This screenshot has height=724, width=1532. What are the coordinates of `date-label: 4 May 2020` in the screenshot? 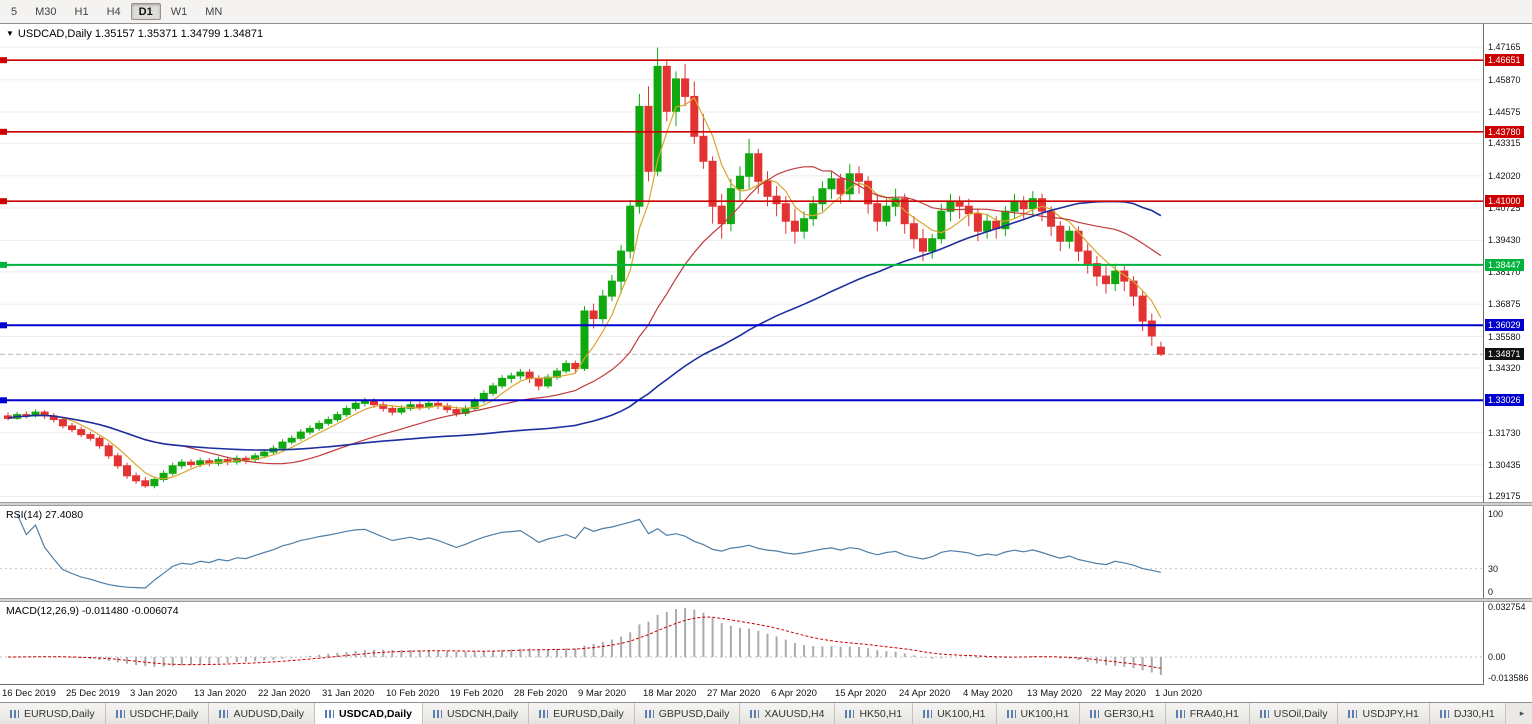 It's located at (988, 693).